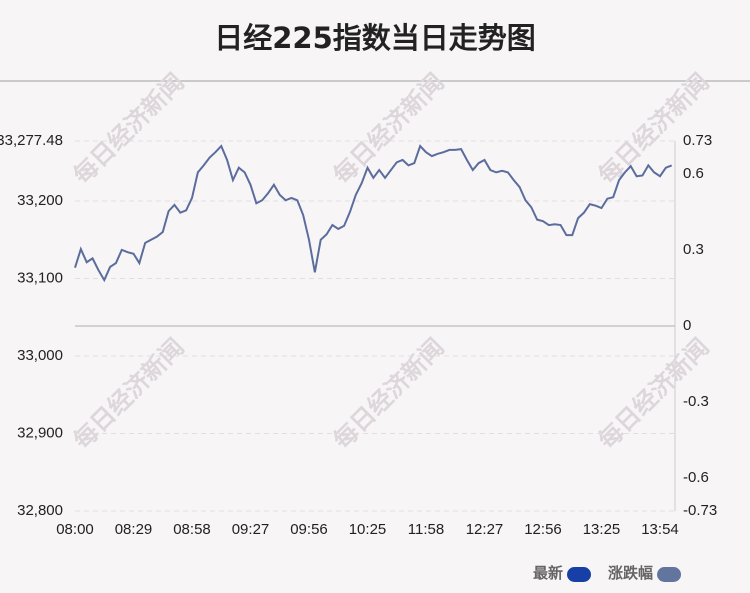 The height and width of the screenshot is (593, 750). I want to click on y-tick-label: 33,100, so click(40, 277).